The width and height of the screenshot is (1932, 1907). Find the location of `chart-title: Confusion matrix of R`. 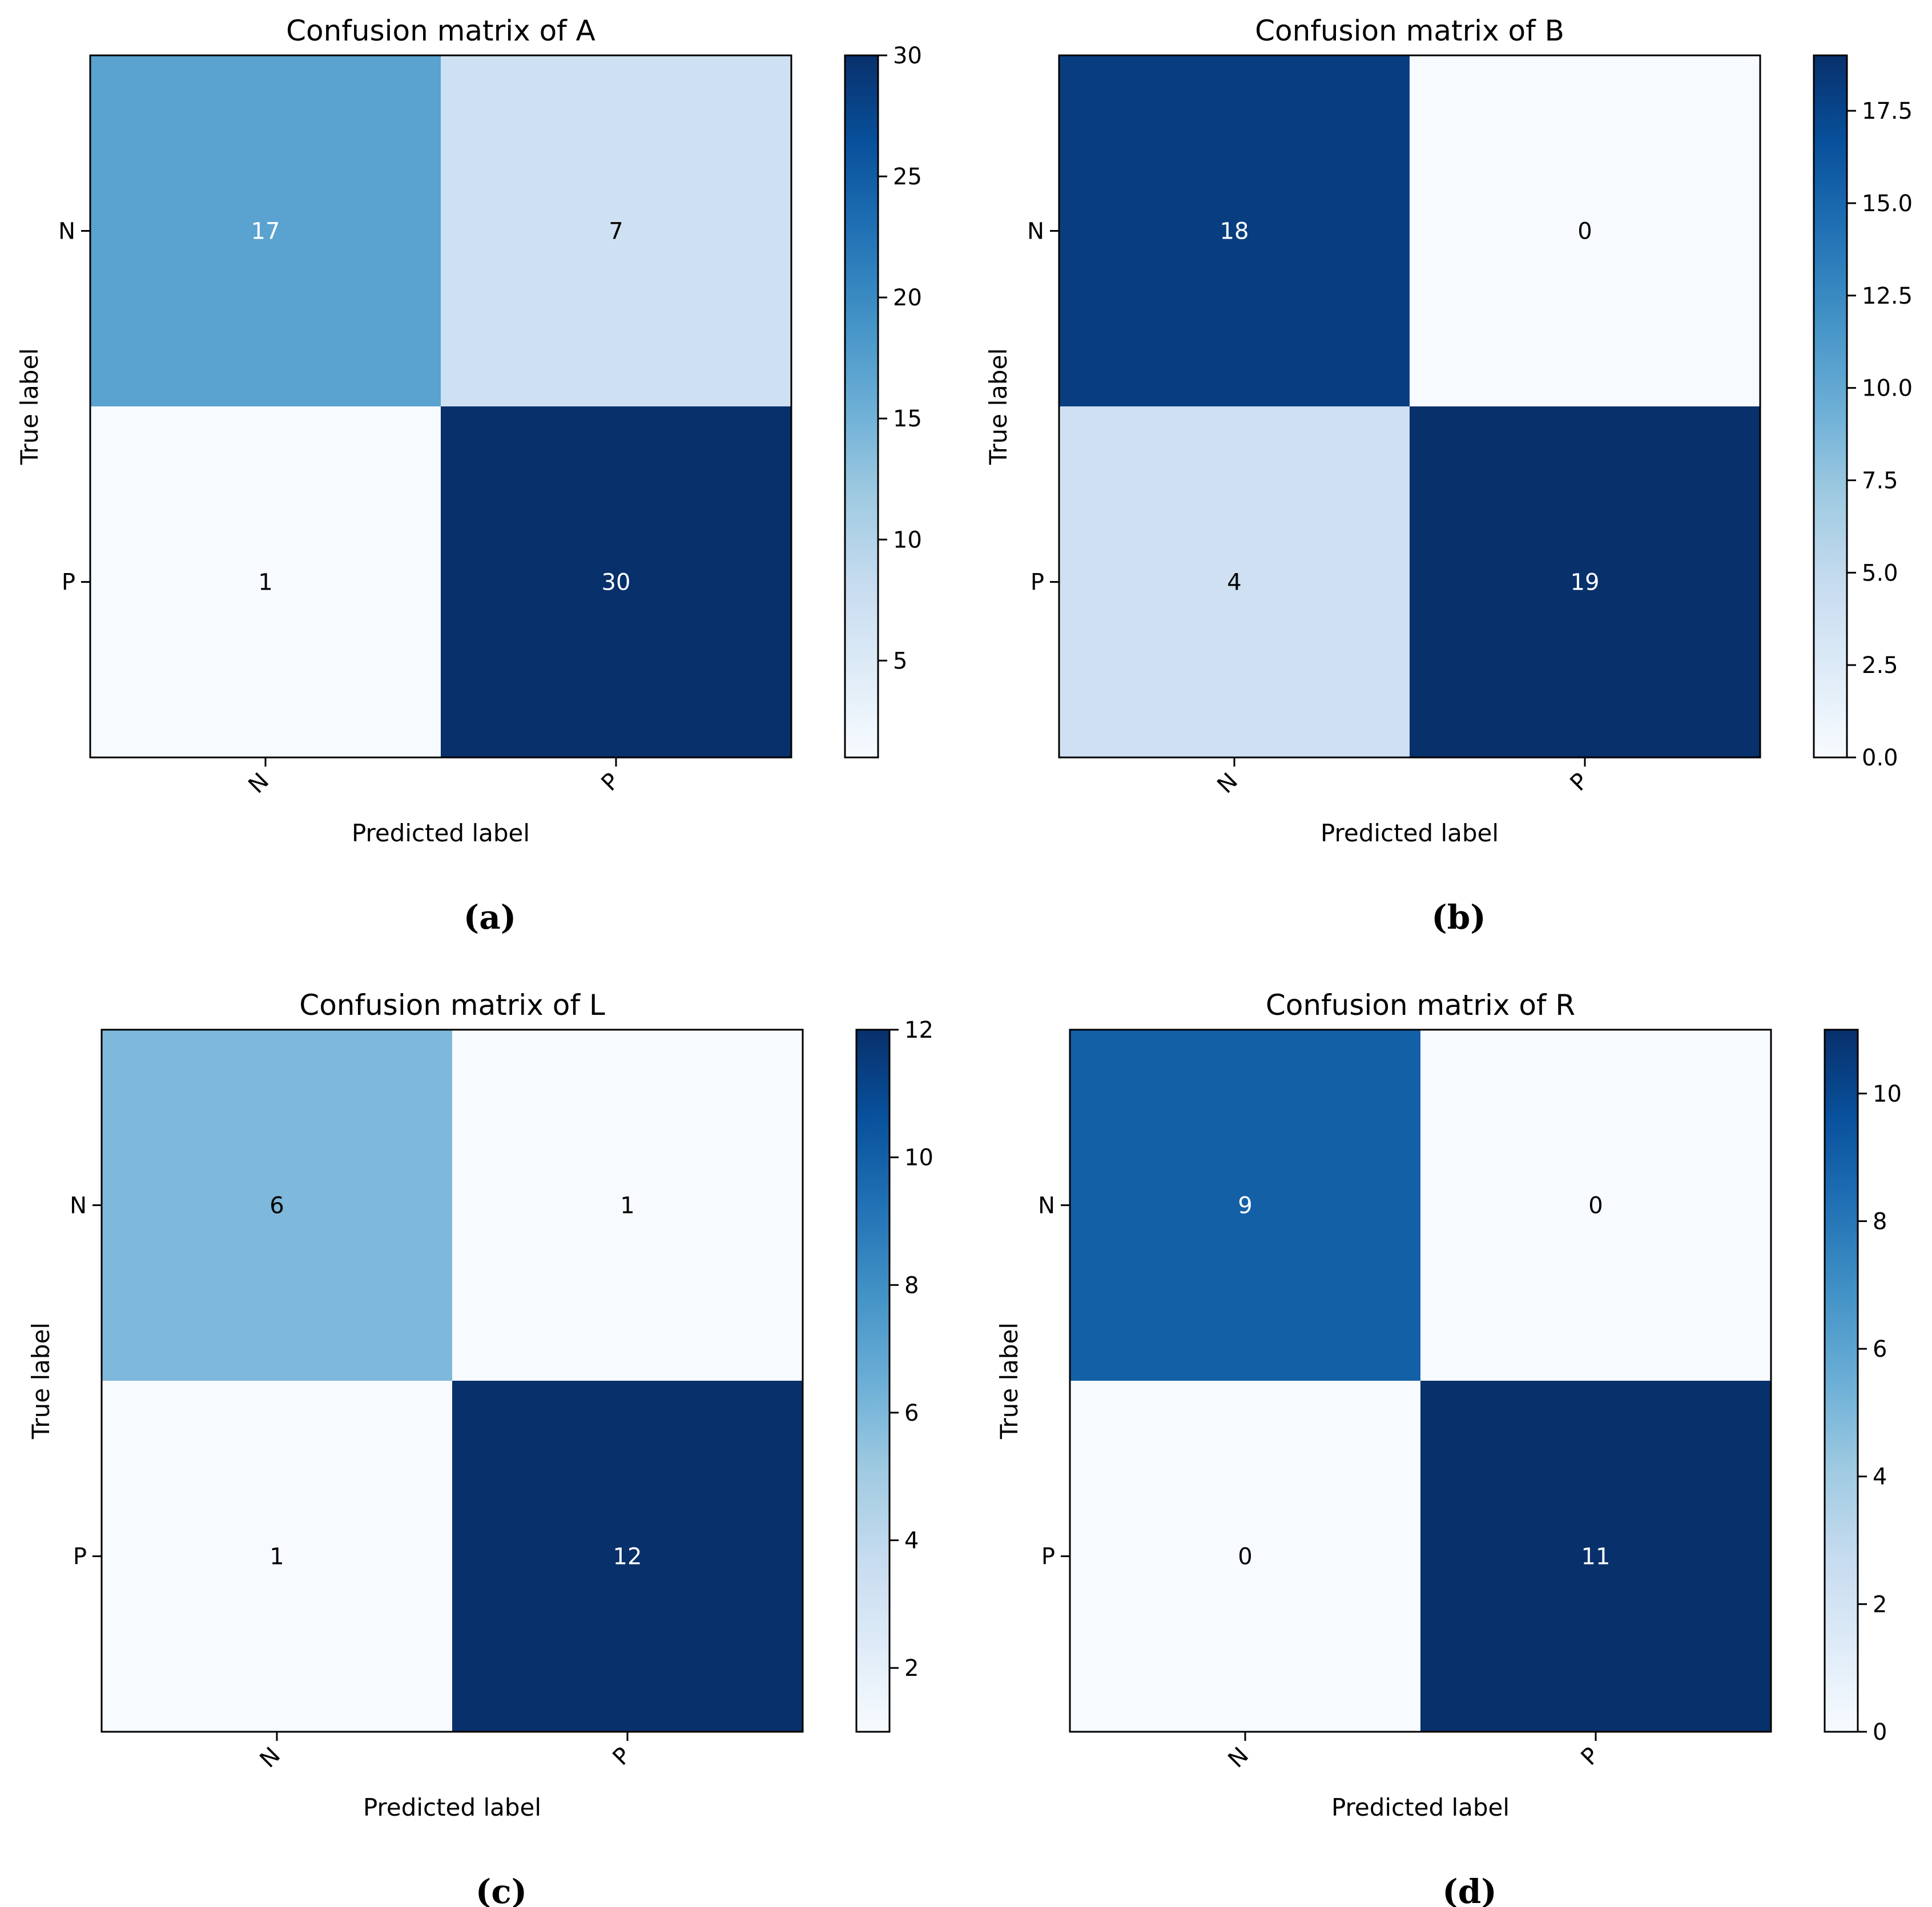

chart-title: Confusion matrix of R is located at coordinates (1420, 1005).